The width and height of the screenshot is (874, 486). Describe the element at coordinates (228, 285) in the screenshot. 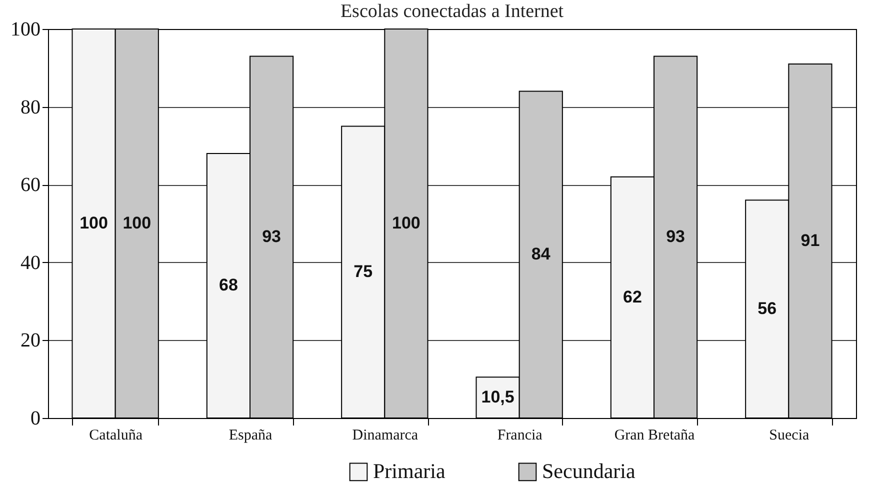

I see `data-label: 68` at that location.